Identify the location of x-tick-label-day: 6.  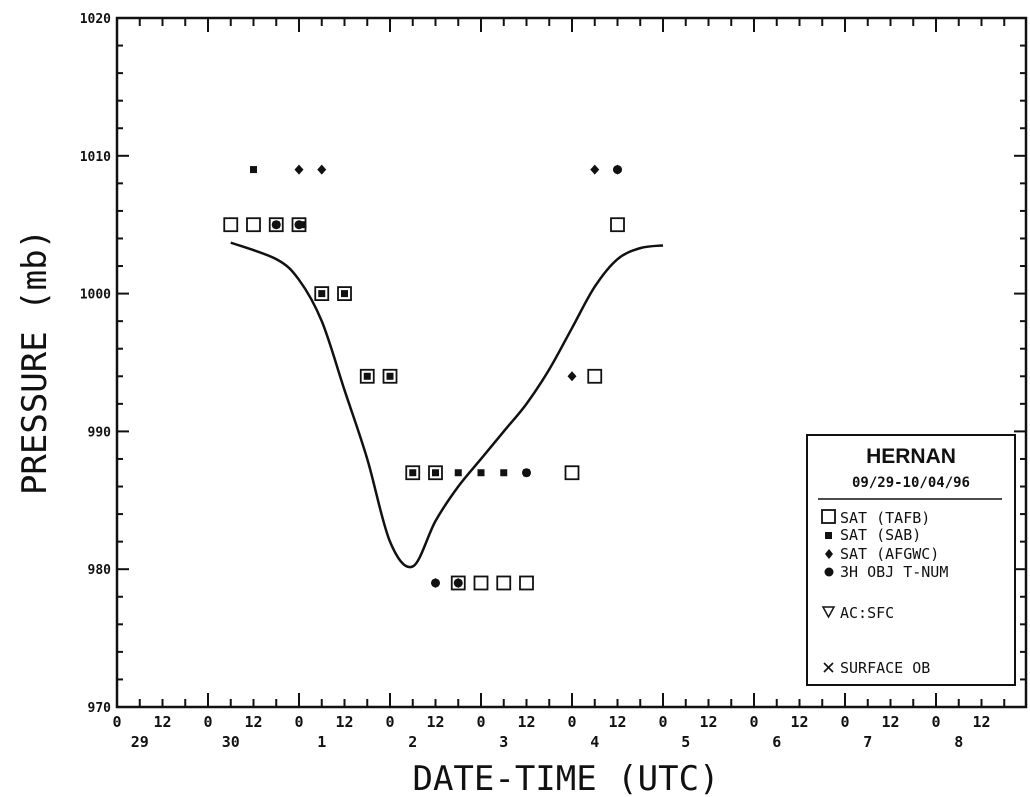
(776, 742).